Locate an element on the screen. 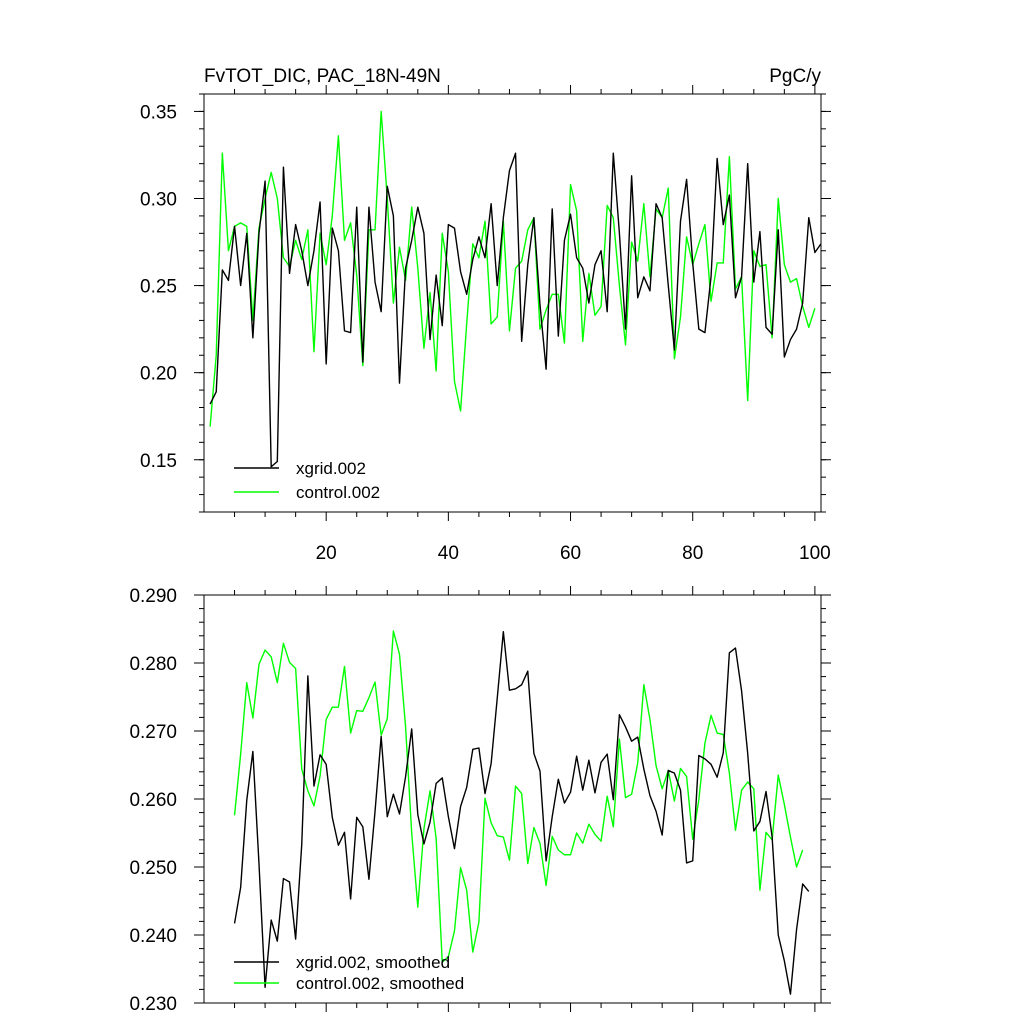 The image size is (1024, 1024). y-tick-label: 0.15 is located at coordinates (158, 461).